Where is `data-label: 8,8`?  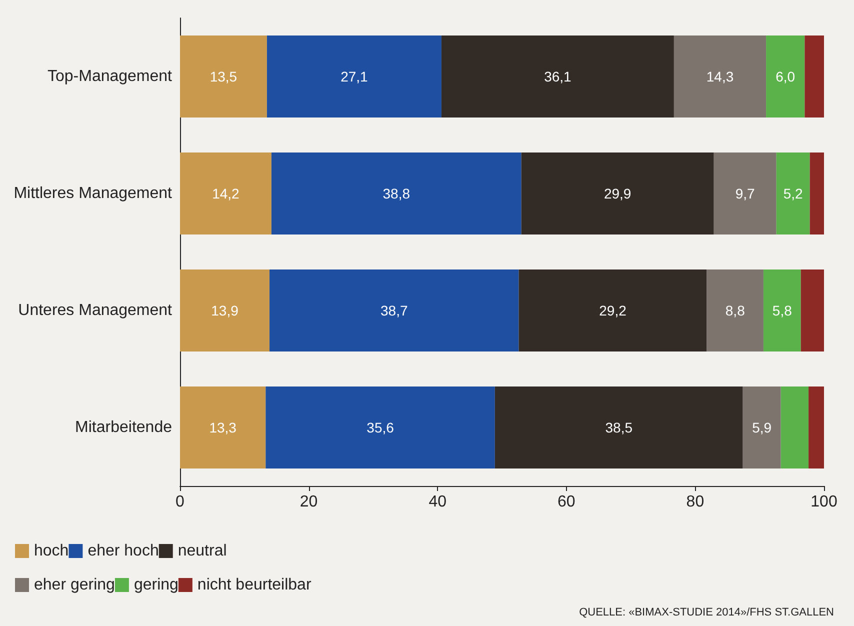 data-label: 8,8 is located at coordinates (735, 310).